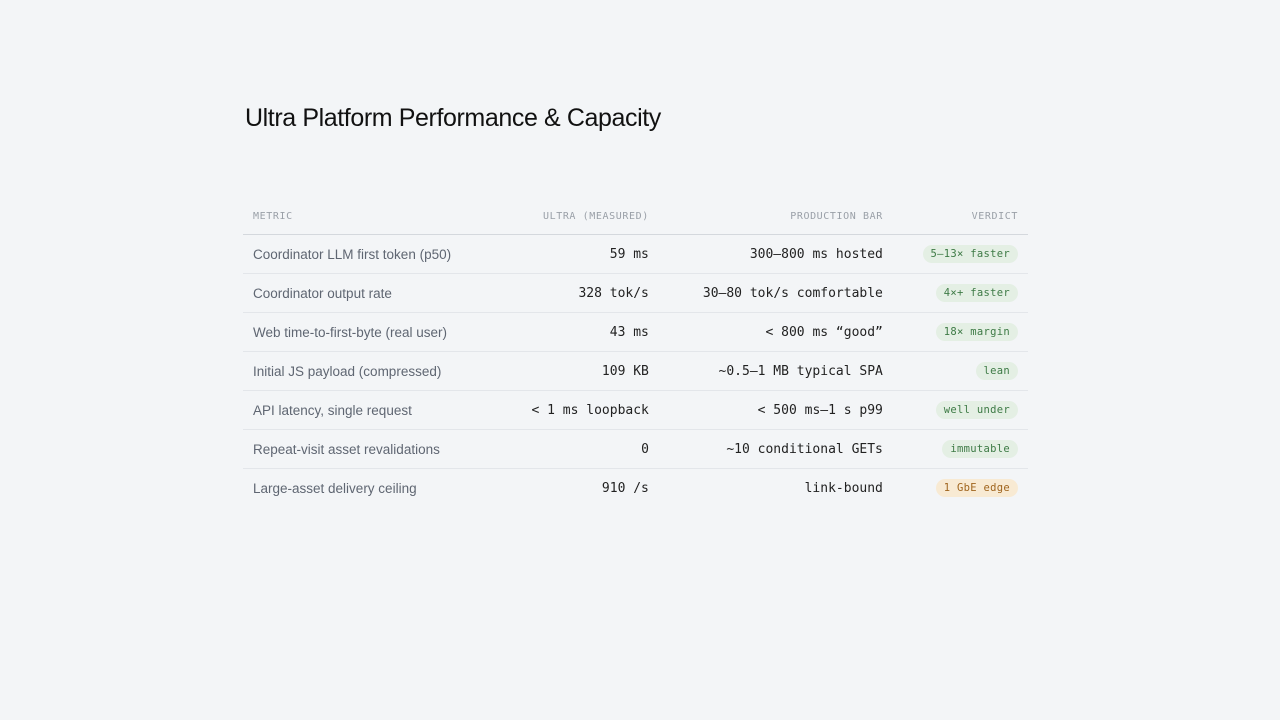  I want to click on verdict-cell: immutable, so click(960, 449).